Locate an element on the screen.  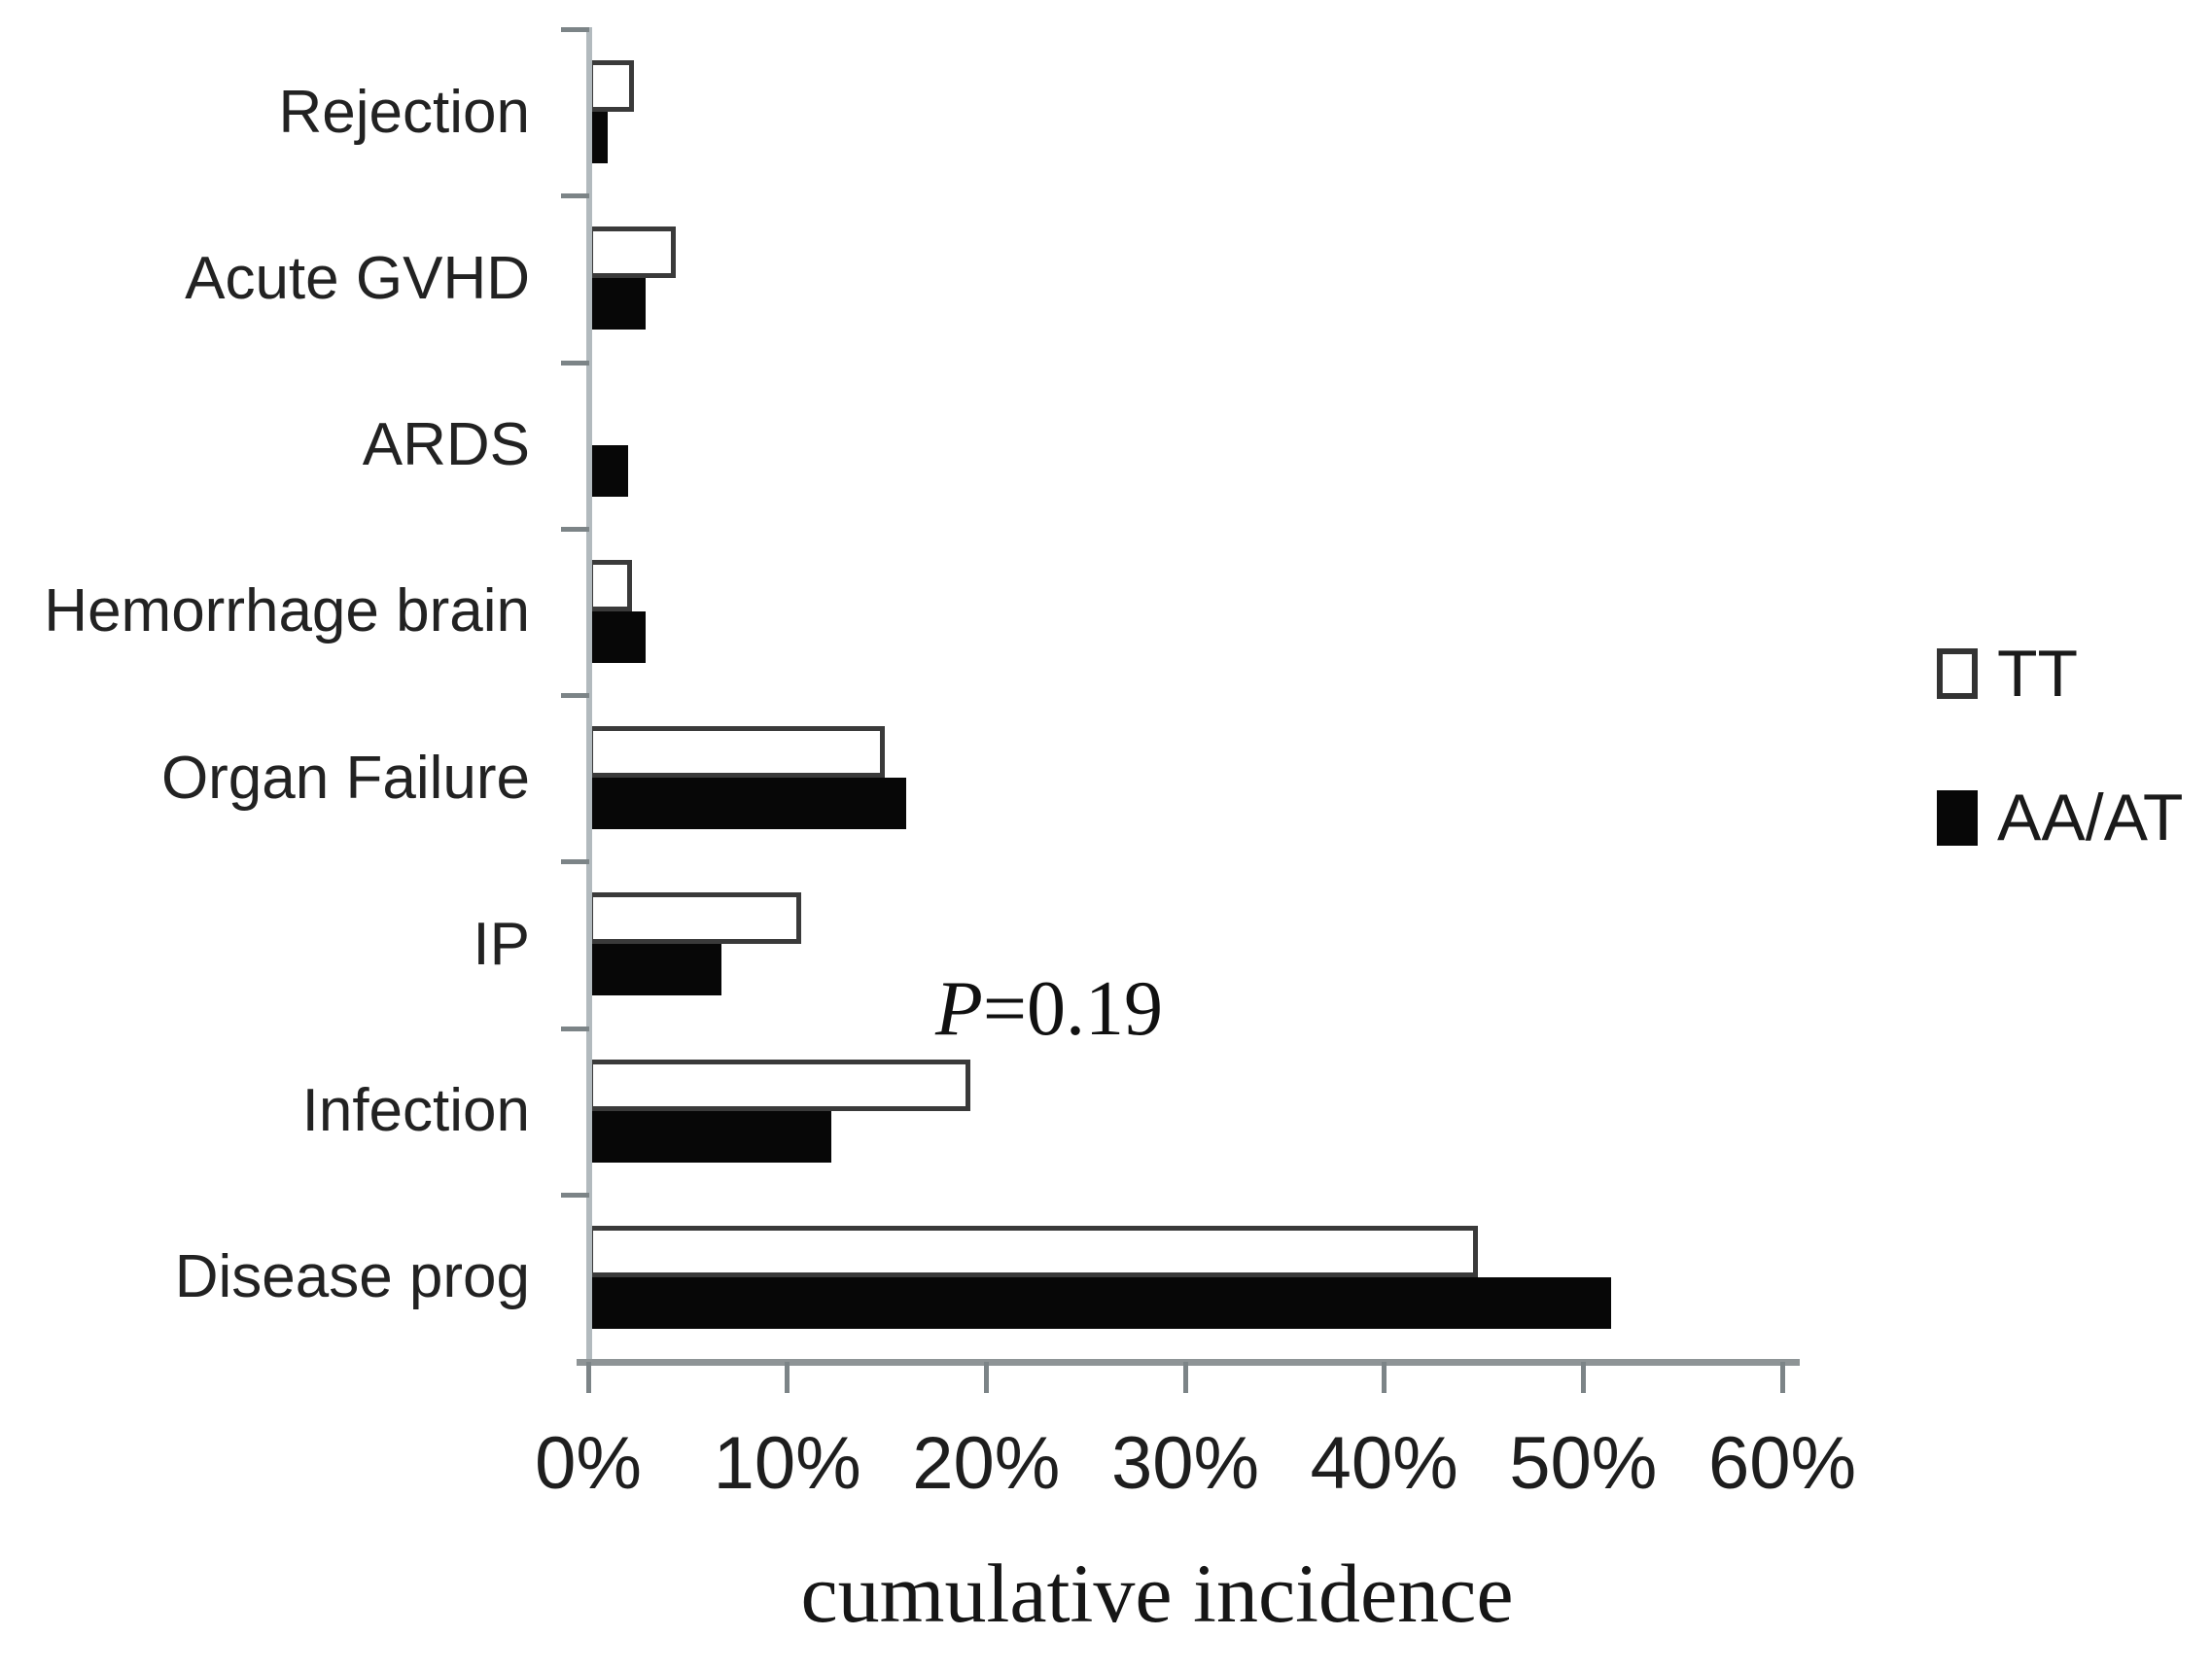
x-axis-tick-20pct is located at coordinates (986, 1377).